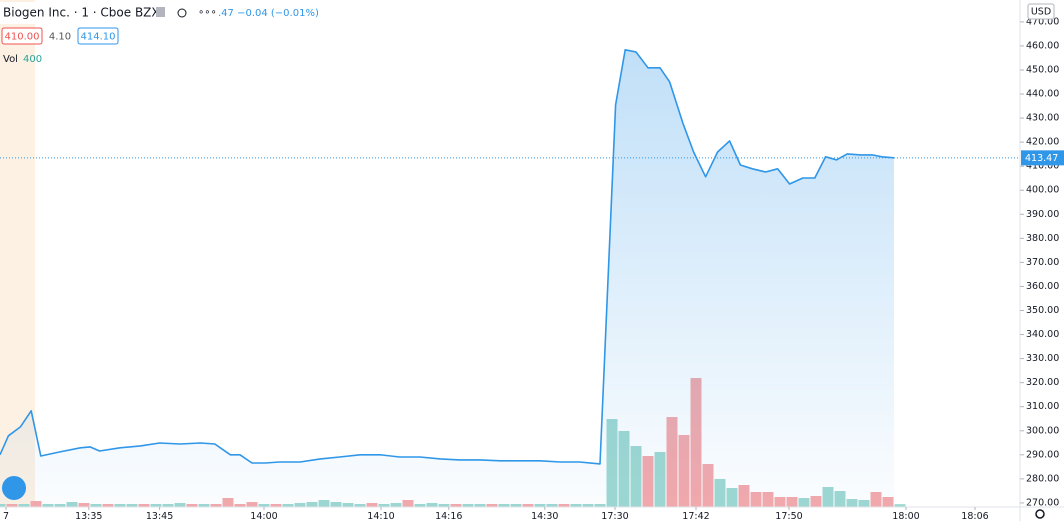 This screenshot has width=1064, height=521. I want to click on y-tick-label: 380.00, so click(1042, 238).